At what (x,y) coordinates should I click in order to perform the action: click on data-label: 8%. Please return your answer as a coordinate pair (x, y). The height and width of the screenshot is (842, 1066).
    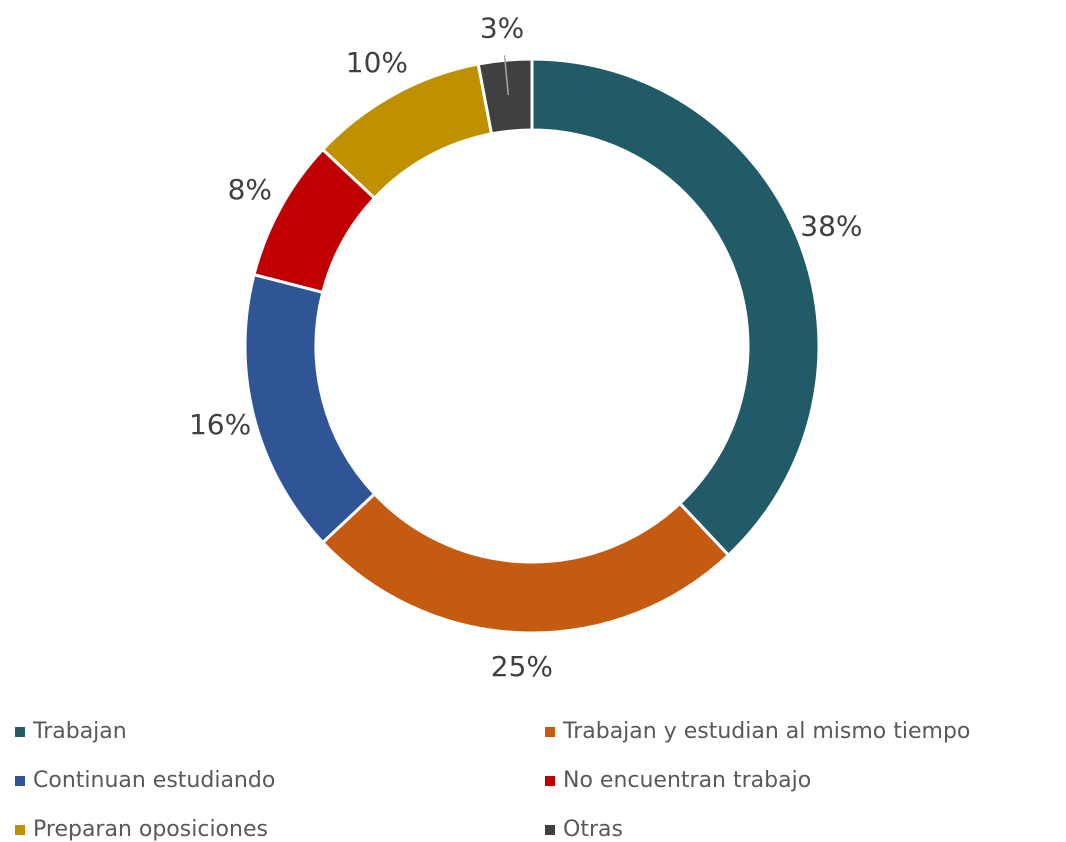
    Looking at the image, I should click on (250, 189).